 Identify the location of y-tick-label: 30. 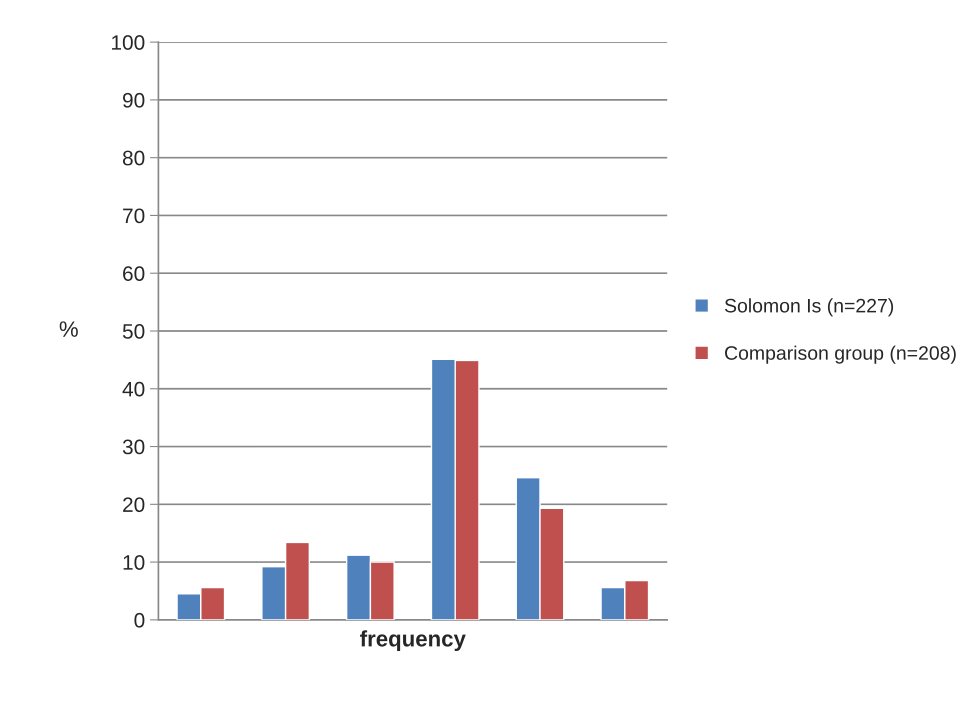
(133, 447).